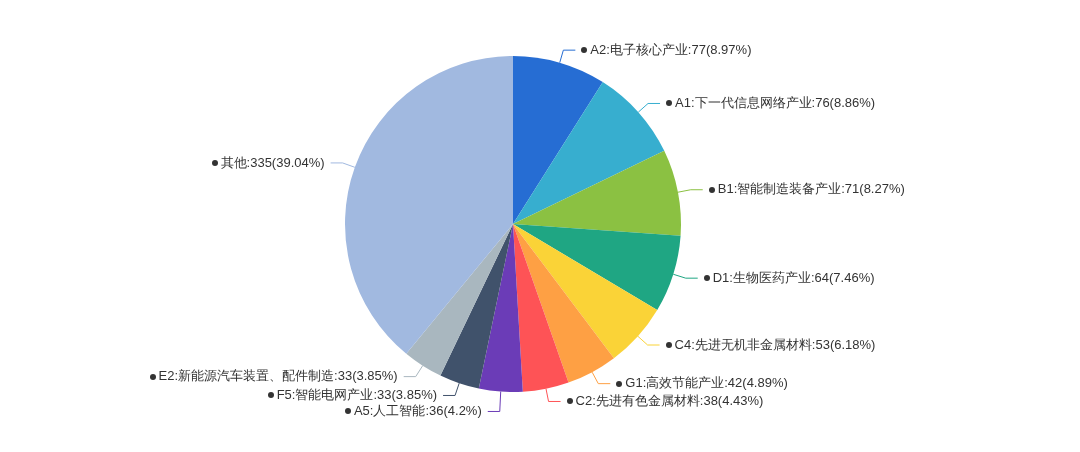 The height and width of the screenshot is (452, 1080). What do you see at coordinates (669, 401) in the screenshot?
I see `slice-label: C2:先进有色金属材料:38(4.43%)` at bounding box center [669, 401].